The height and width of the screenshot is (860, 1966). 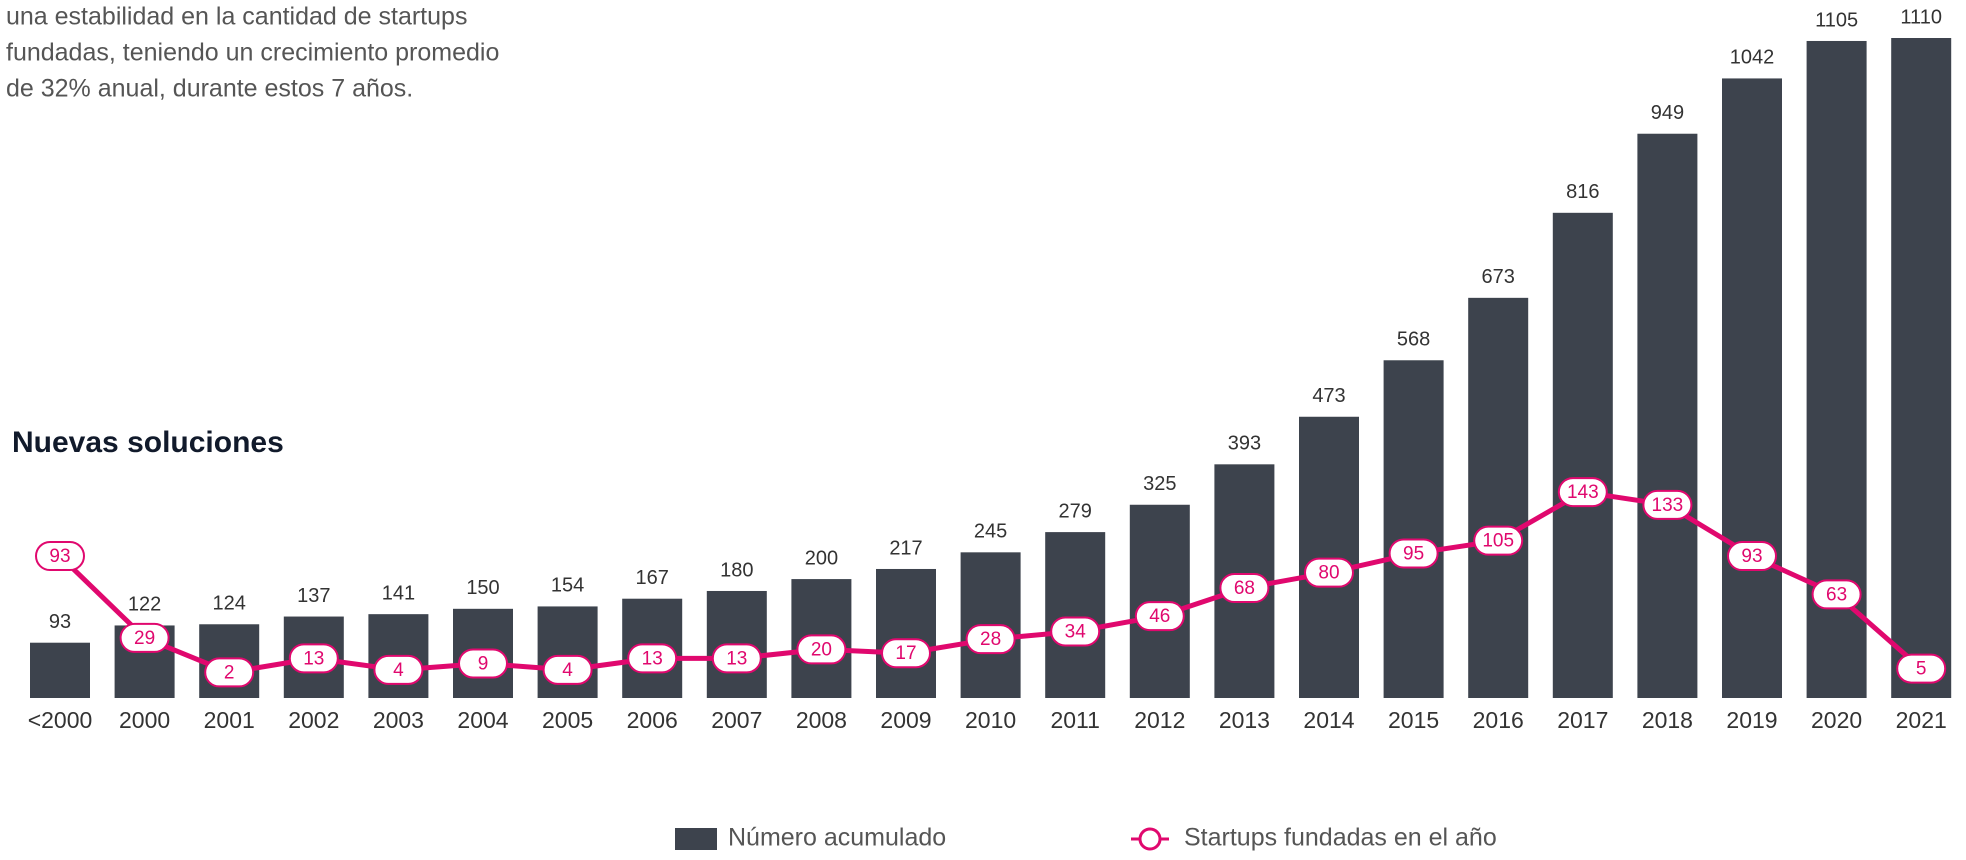 I want to click on x-tick-label: 2011, so click(x=1074, y=720).